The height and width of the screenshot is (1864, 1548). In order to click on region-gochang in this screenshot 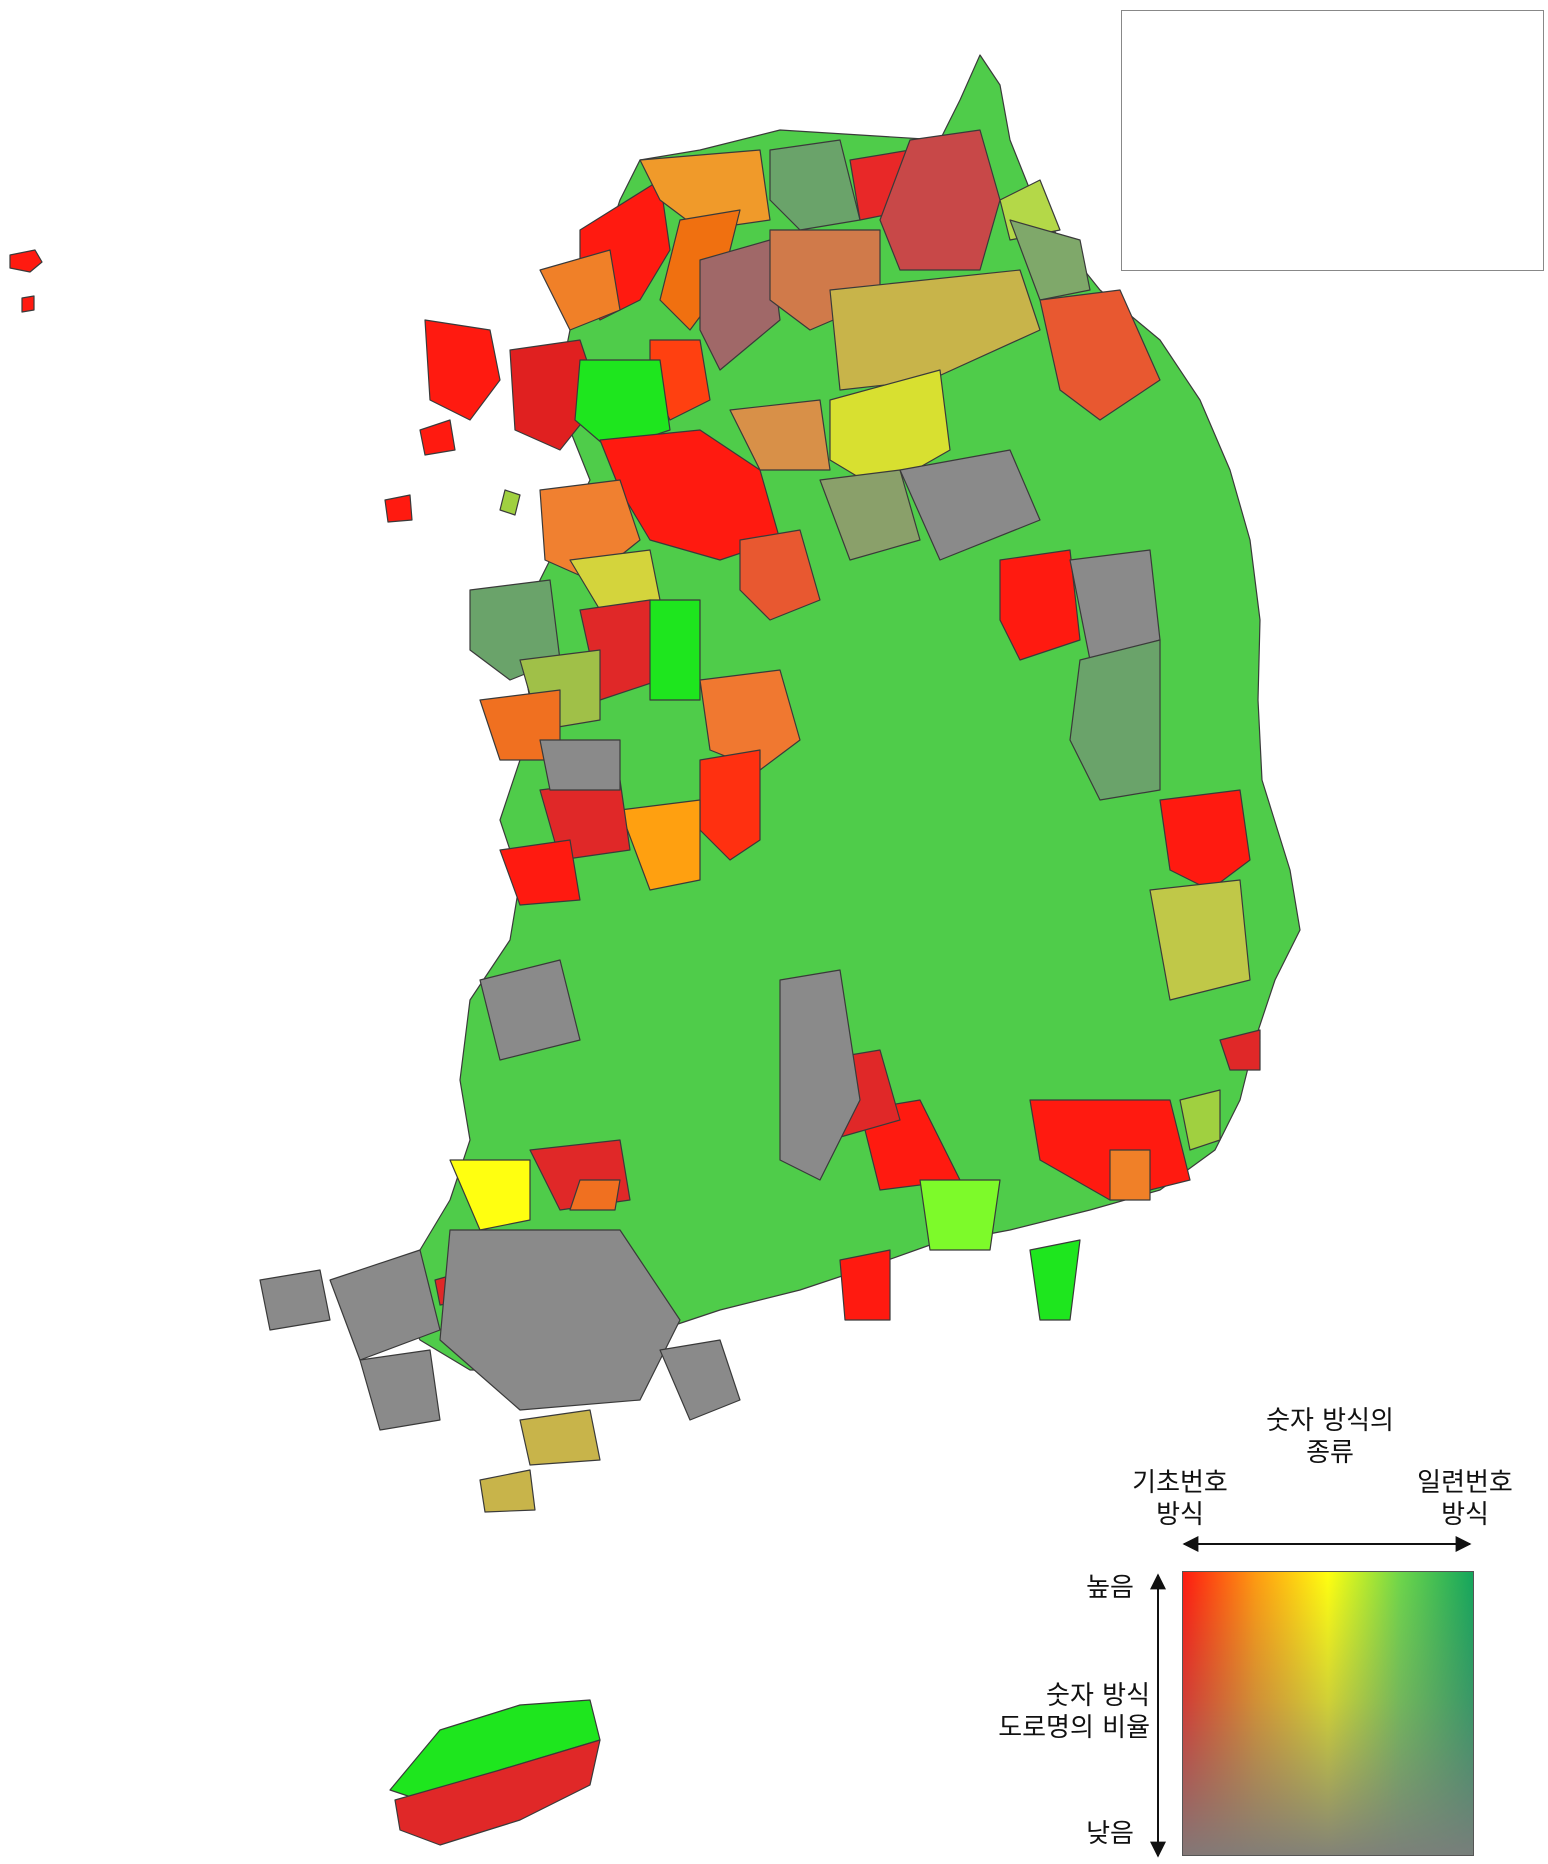, I will do `click(490, 1195)`.